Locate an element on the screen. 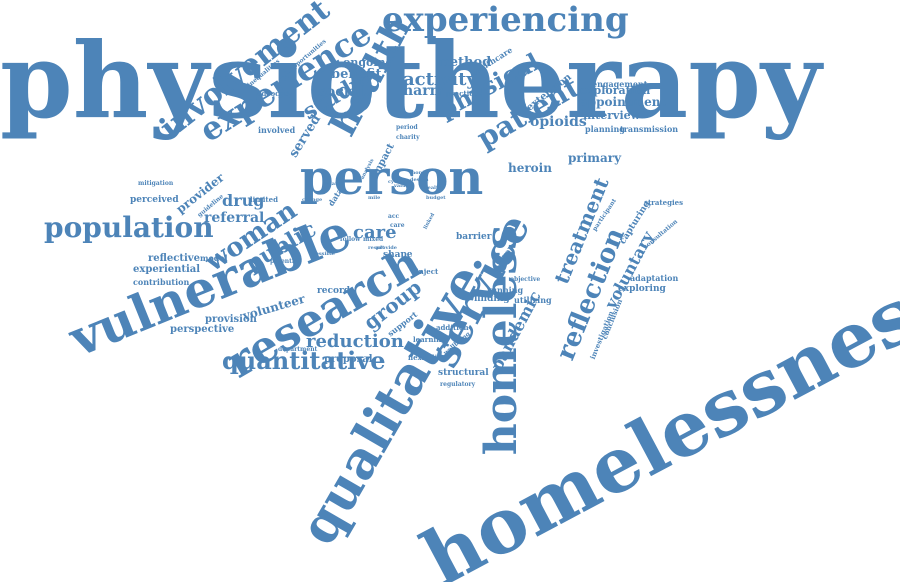 This screenshot has height=582, width=900. word-shape: shape is located at coordinates (398, 254).